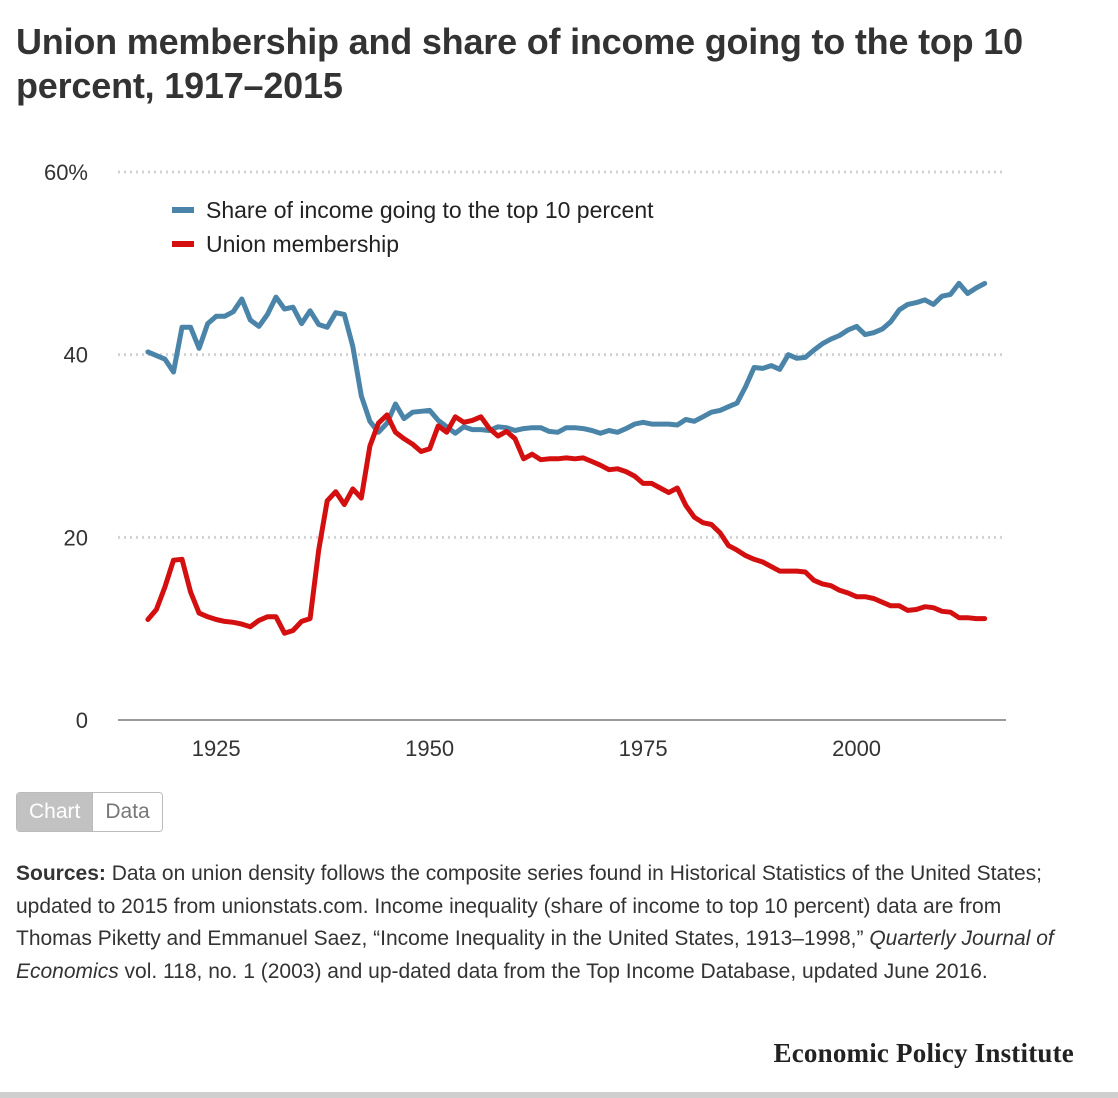  I want to click on x-tick-label-1925: 1925, so click(216, 748).